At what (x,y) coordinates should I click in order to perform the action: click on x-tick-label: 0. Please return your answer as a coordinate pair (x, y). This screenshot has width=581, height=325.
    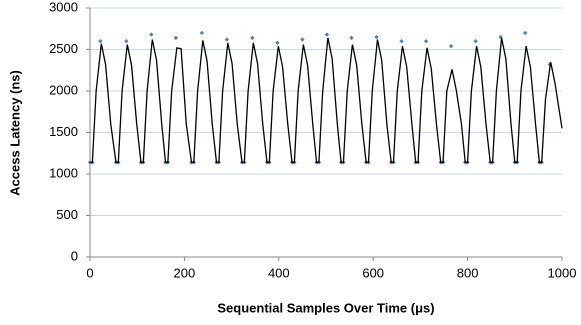
    Looking at the image, I should click on (89, 272).